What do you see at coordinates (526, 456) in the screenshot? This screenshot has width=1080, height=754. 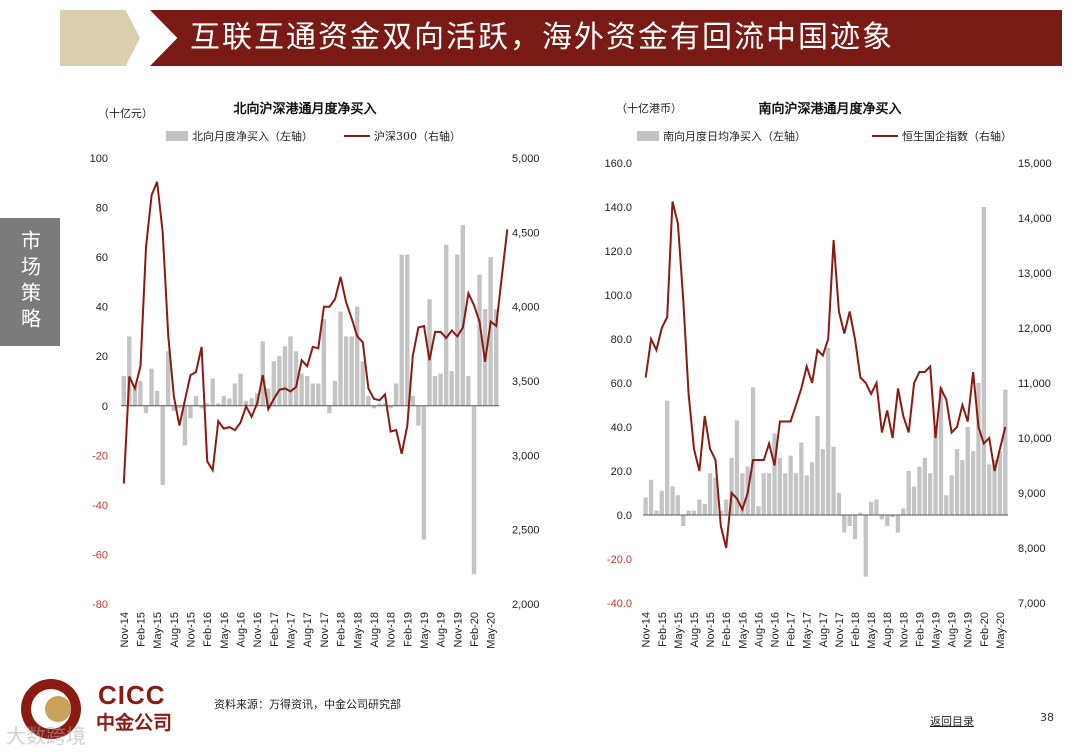 I see `right-tick-label: 3,000` at bounding box center [526, 456].